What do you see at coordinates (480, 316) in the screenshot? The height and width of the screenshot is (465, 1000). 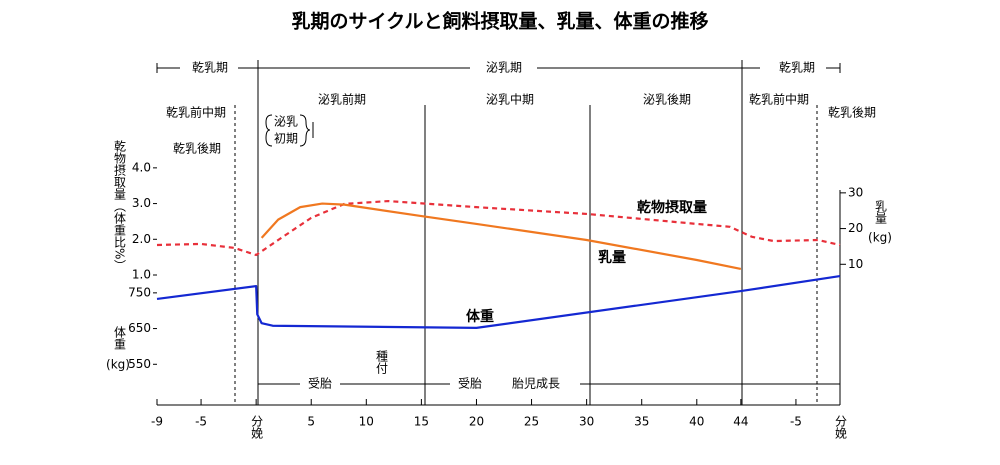 I see `series-label: 体重` at bounding box center [480, 316].